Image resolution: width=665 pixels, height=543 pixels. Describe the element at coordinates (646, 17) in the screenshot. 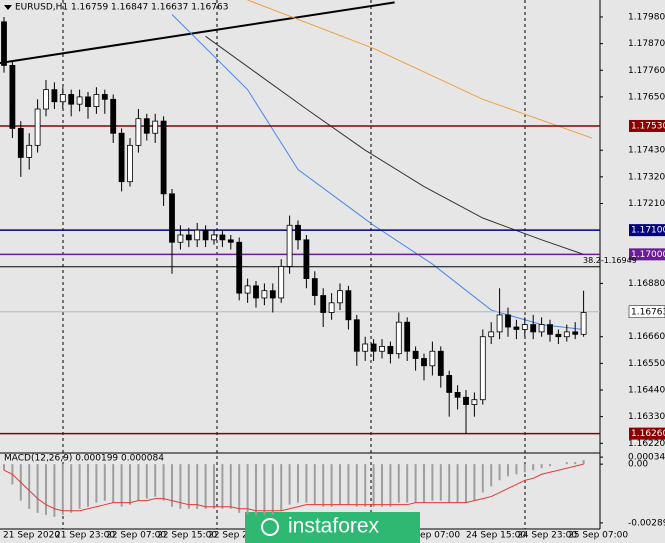

I see `y-tick-label: 1.17980` at that location.